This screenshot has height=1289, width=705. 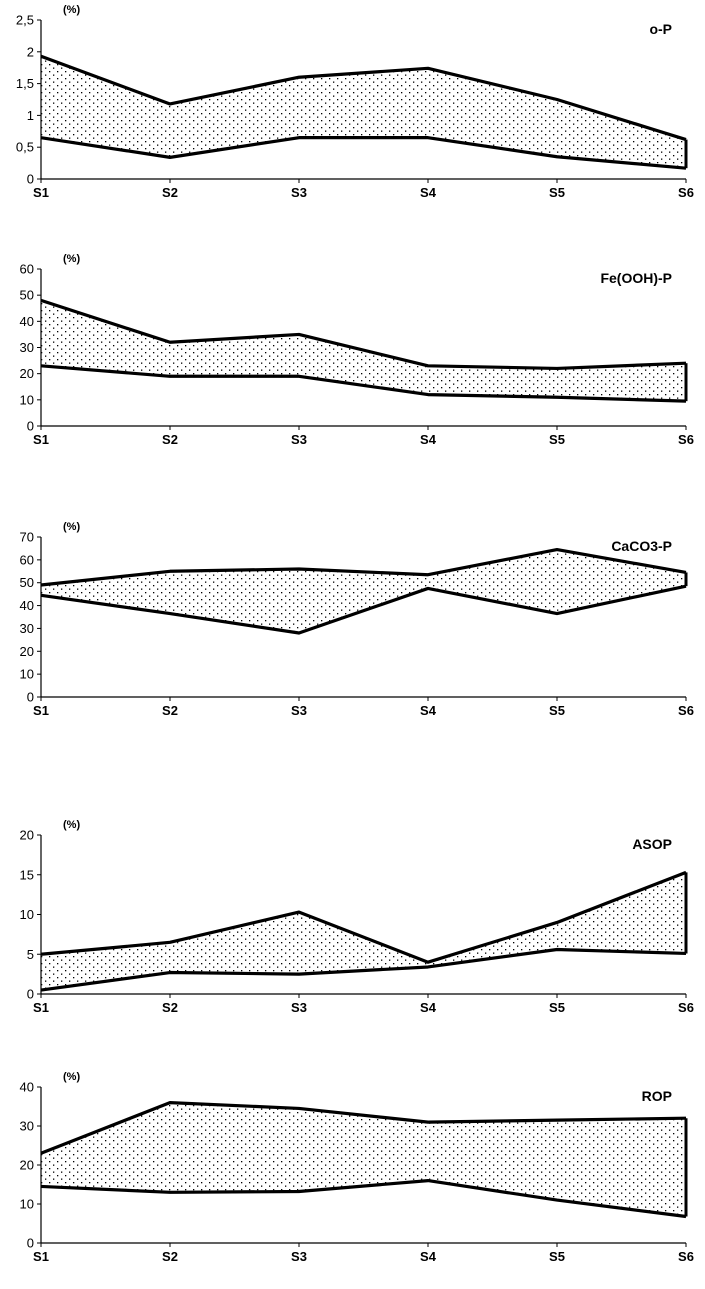 What do you see at coordinates (27, 874) in the screenshot?
I see `y-tick-label: 15` at bounding box center [27, 874].